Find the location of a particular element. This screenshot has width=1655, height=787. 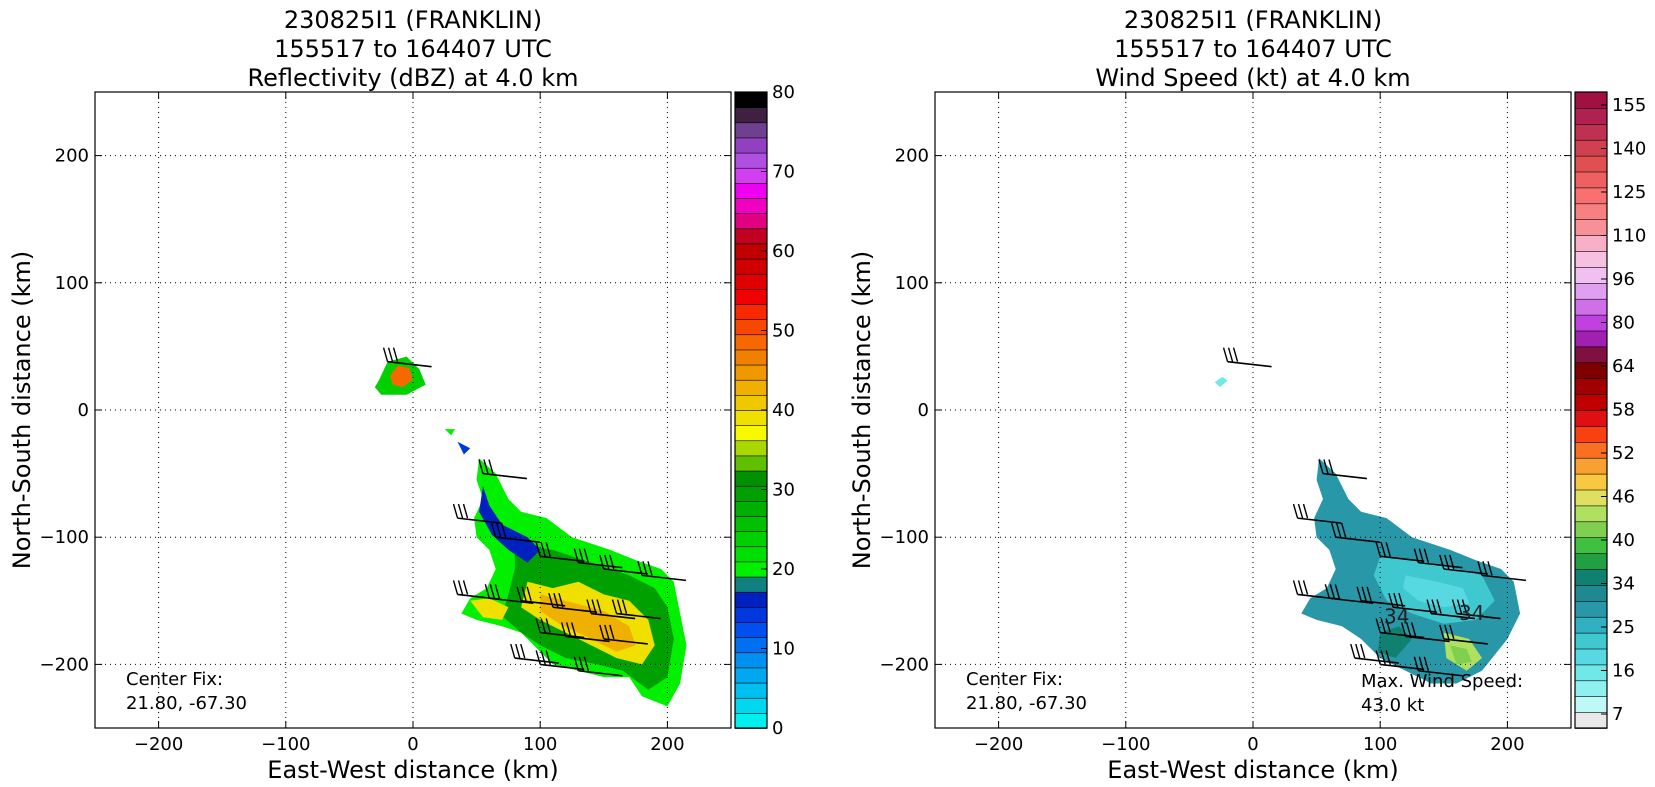

x-tick-label: 200 is located at coordinates (1507, 744).